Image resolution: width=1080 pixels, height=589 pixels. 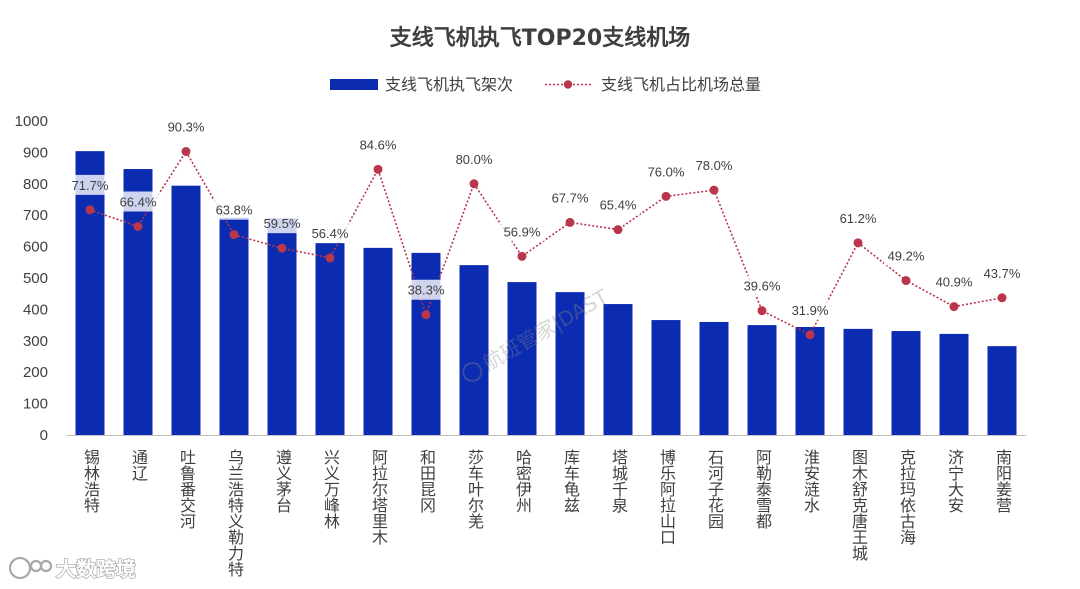 I want to click on data-label: 56.9%, so click(x=522, y=231).